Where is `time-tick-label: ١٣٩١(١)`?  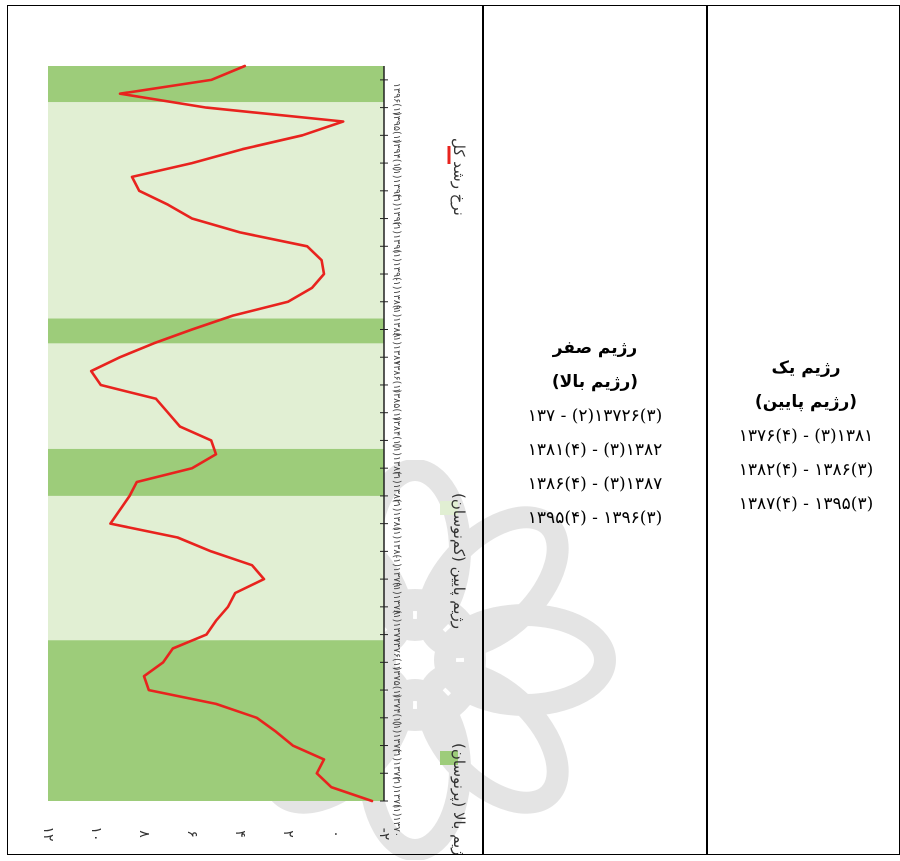 time-tick-label: ١٣٩١(١) is located at coordinates (396, 238).